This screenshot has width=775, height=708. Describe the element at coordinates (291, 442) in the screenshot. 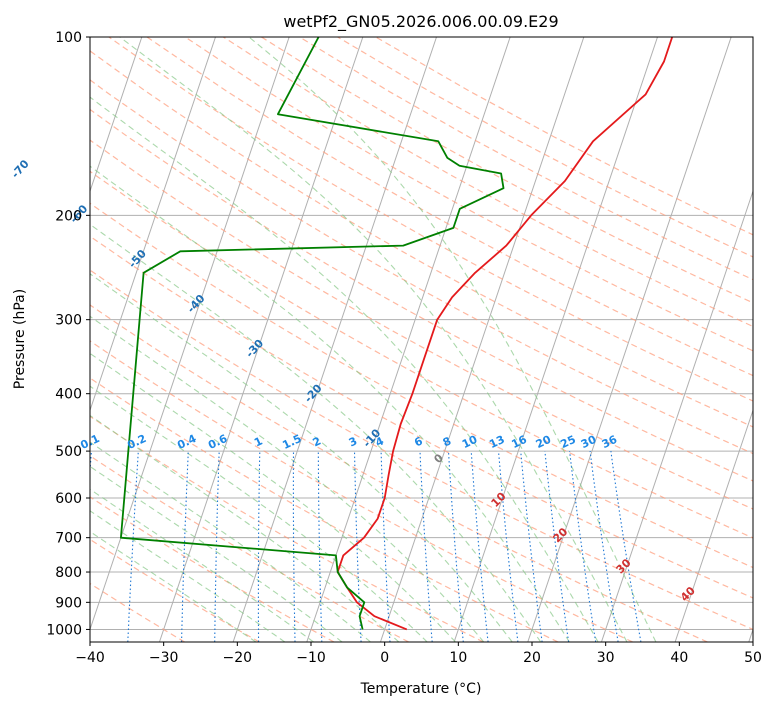

I see `mixing-ratio-label: 1.5` at that location.